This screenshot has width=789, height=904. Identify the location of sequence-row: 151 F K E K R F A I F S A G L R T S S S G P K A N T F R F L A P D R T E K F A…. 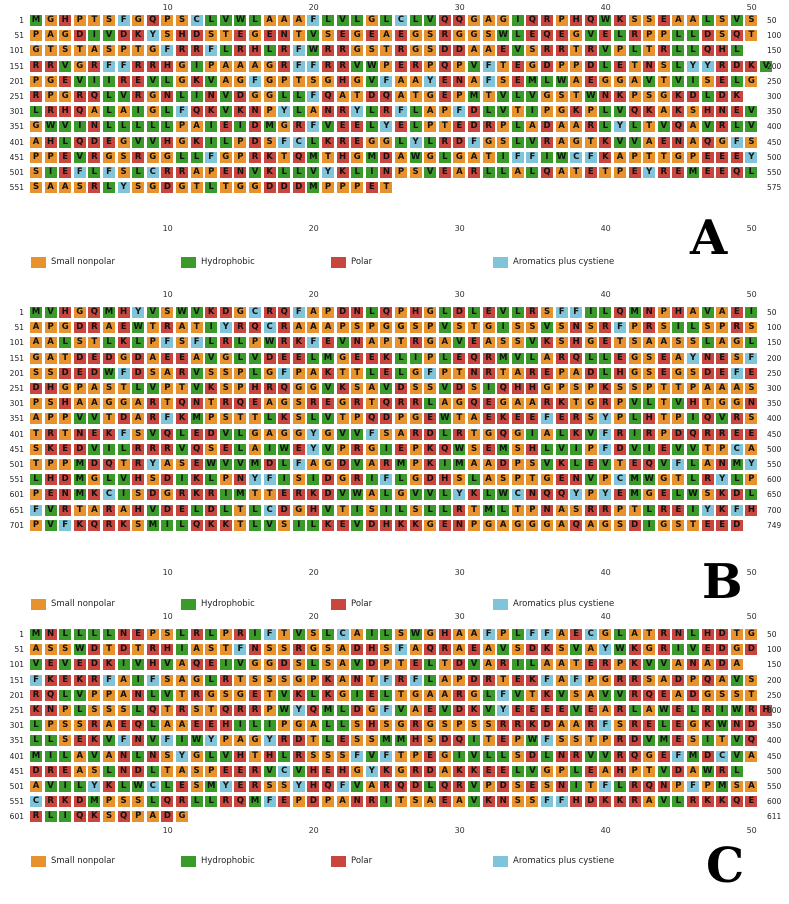
(394, 680).